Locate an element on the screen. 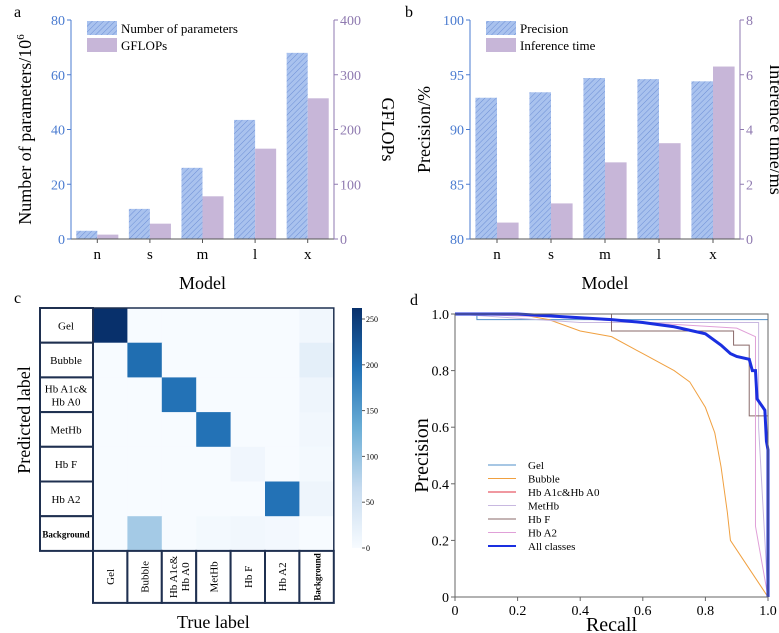 This screenshot has width=779, height=633. x-tick-label: 0 is located at coordinates (455, 611).